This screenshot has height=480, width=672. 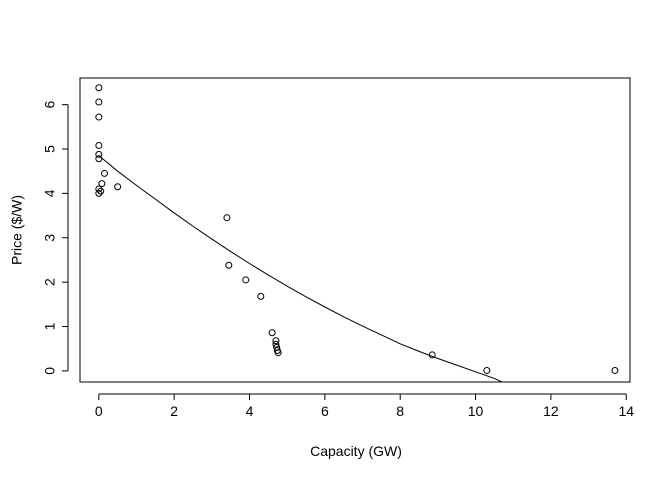 I want to click on x-tick-label-5: 10, so click(x=476, y=411).